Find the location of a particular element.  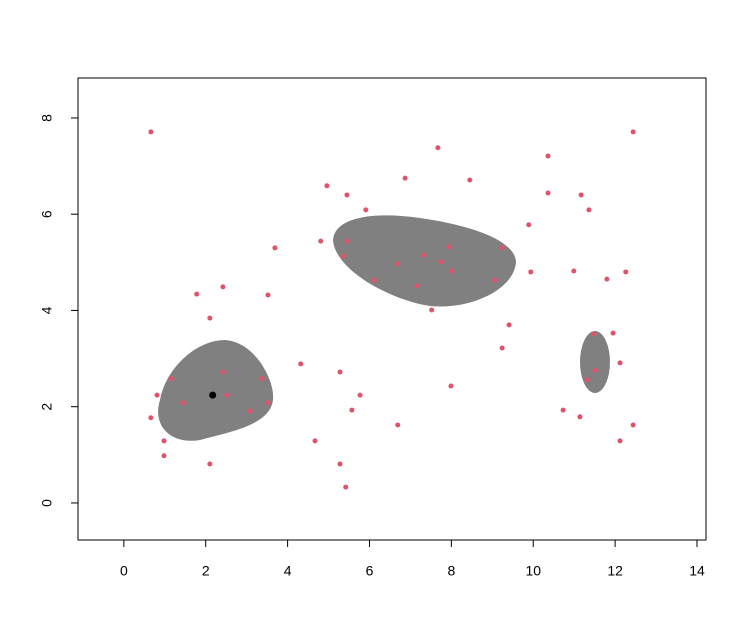

x-tick-label: 0 is located at coordinates (124, 571).